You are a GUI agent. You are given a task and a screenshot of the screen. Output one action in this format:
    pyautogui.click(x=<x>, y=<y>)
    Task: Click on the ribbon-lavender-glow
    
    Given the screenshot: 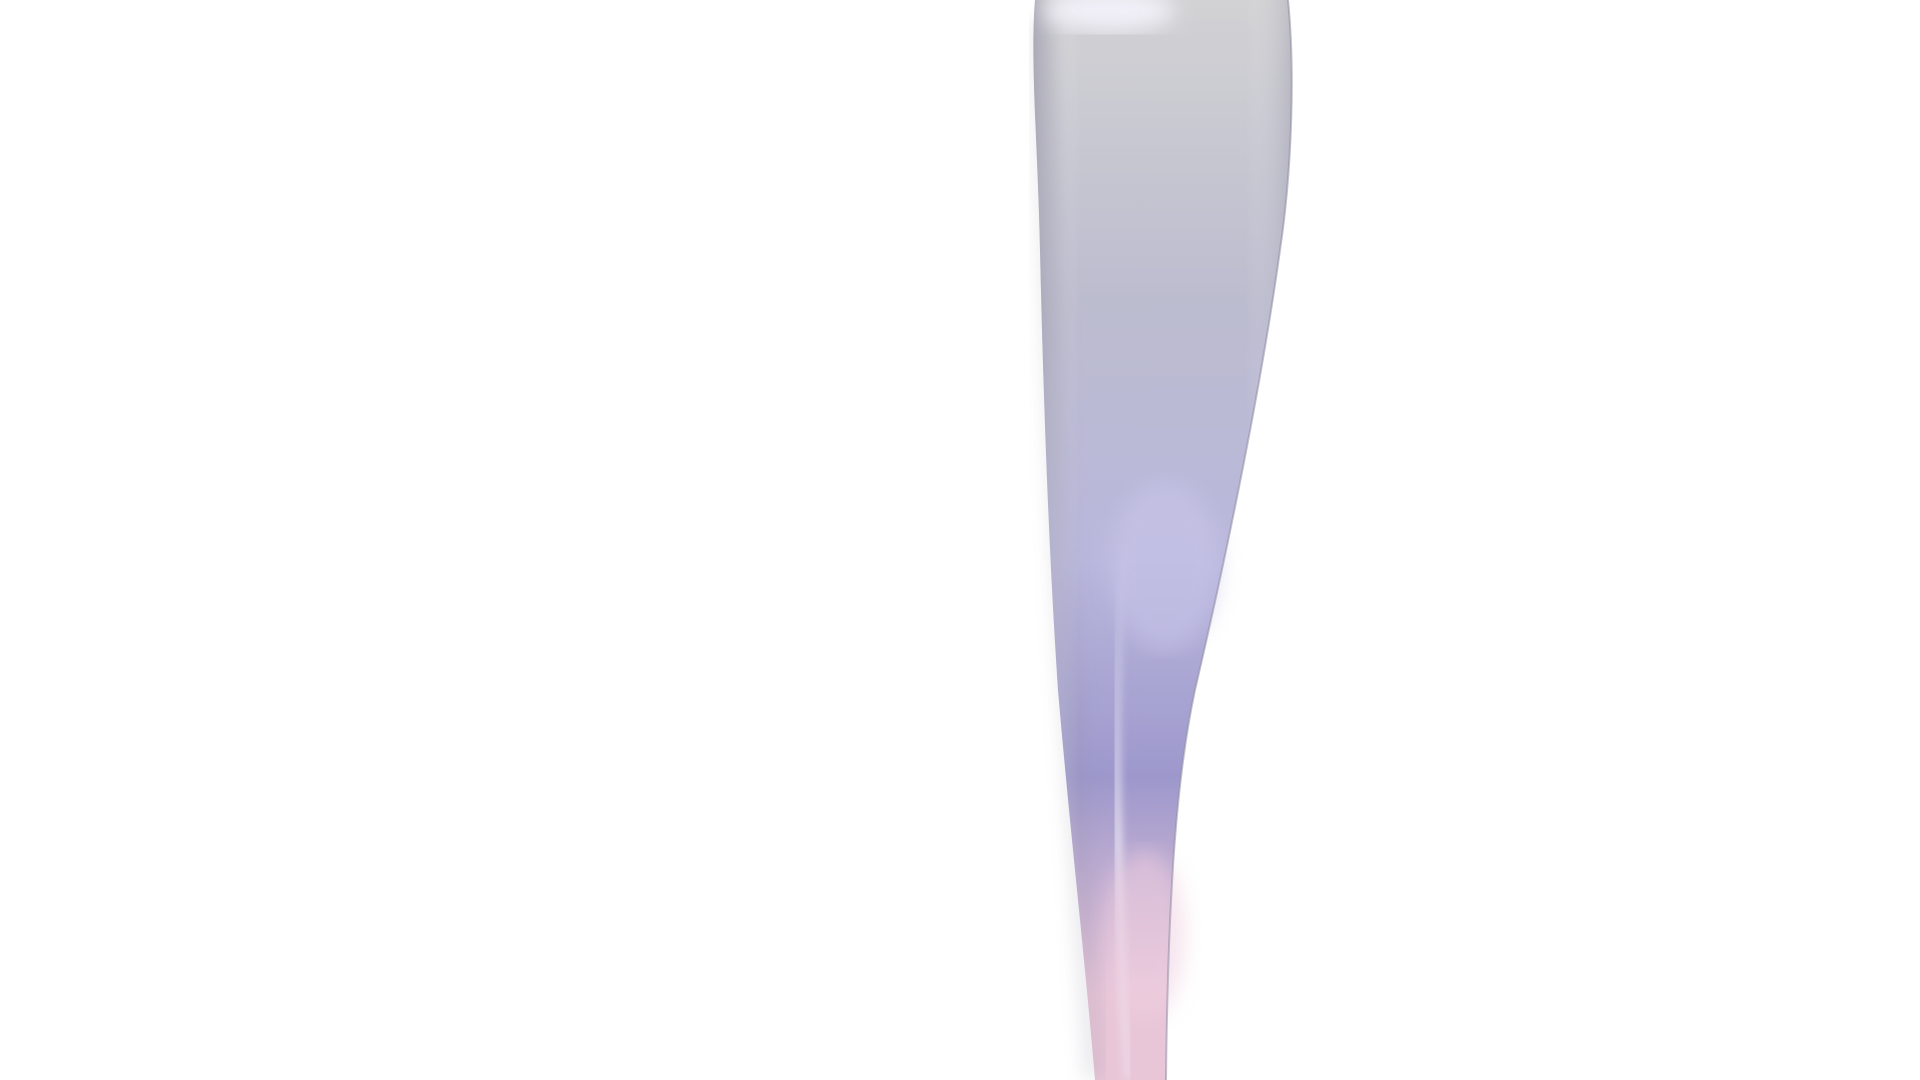 What is the action you would take?
    pyautogui.click(x=1165, y=565)
    